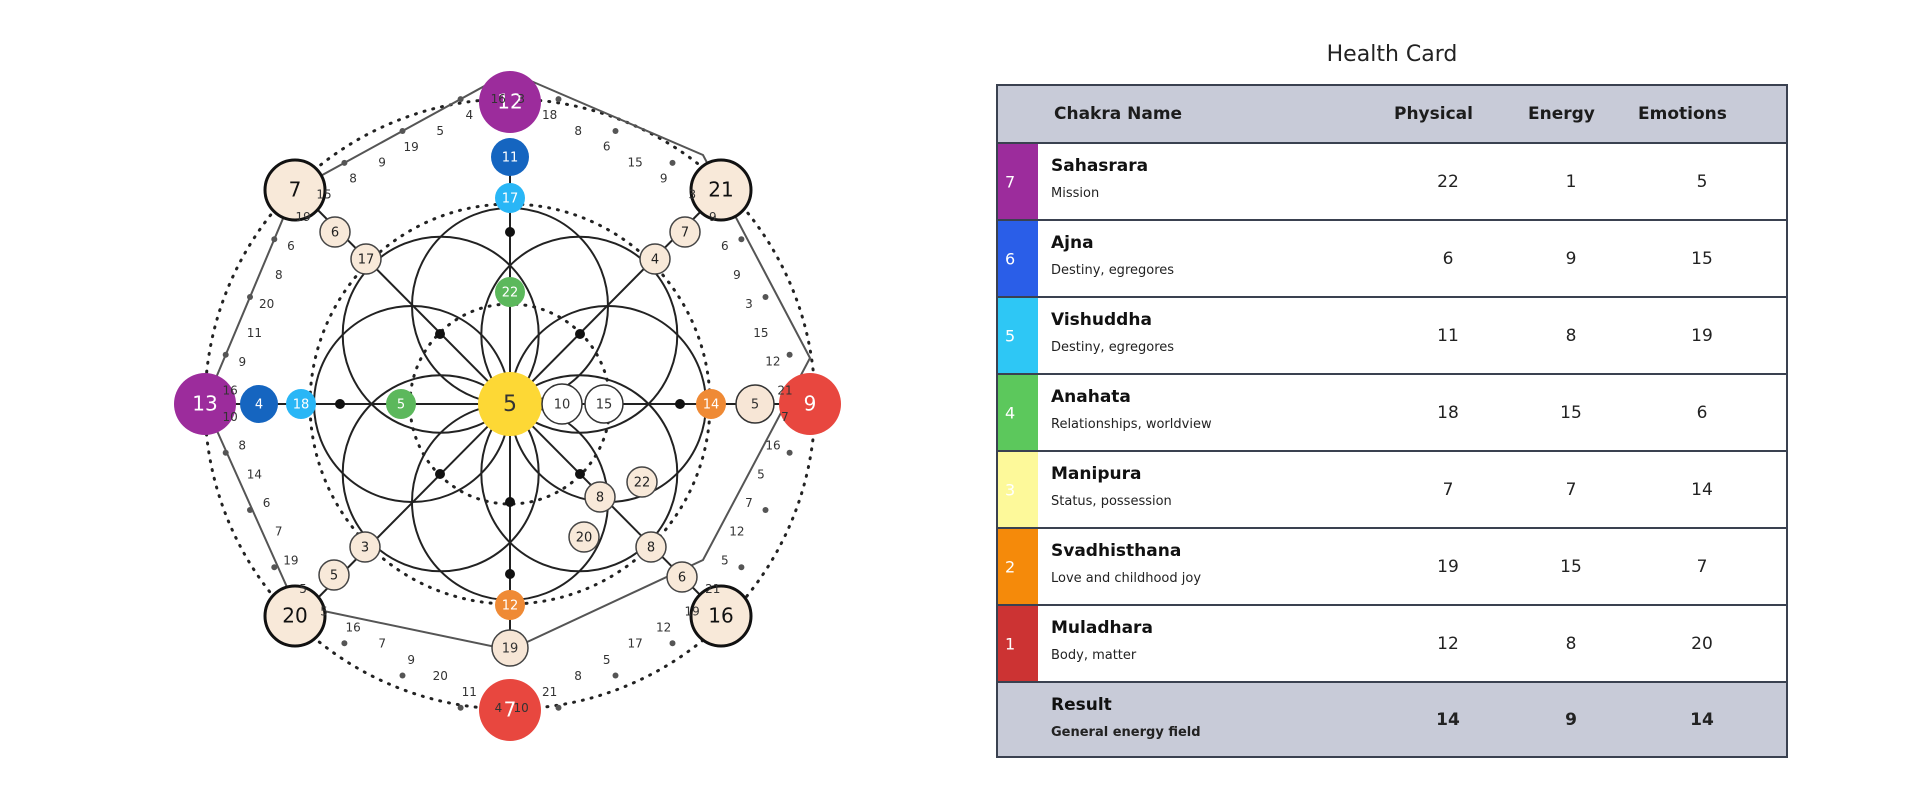 The width and height of the screenshot is (1920, 809). I want to click on node-label: 7, so click(295, 190).